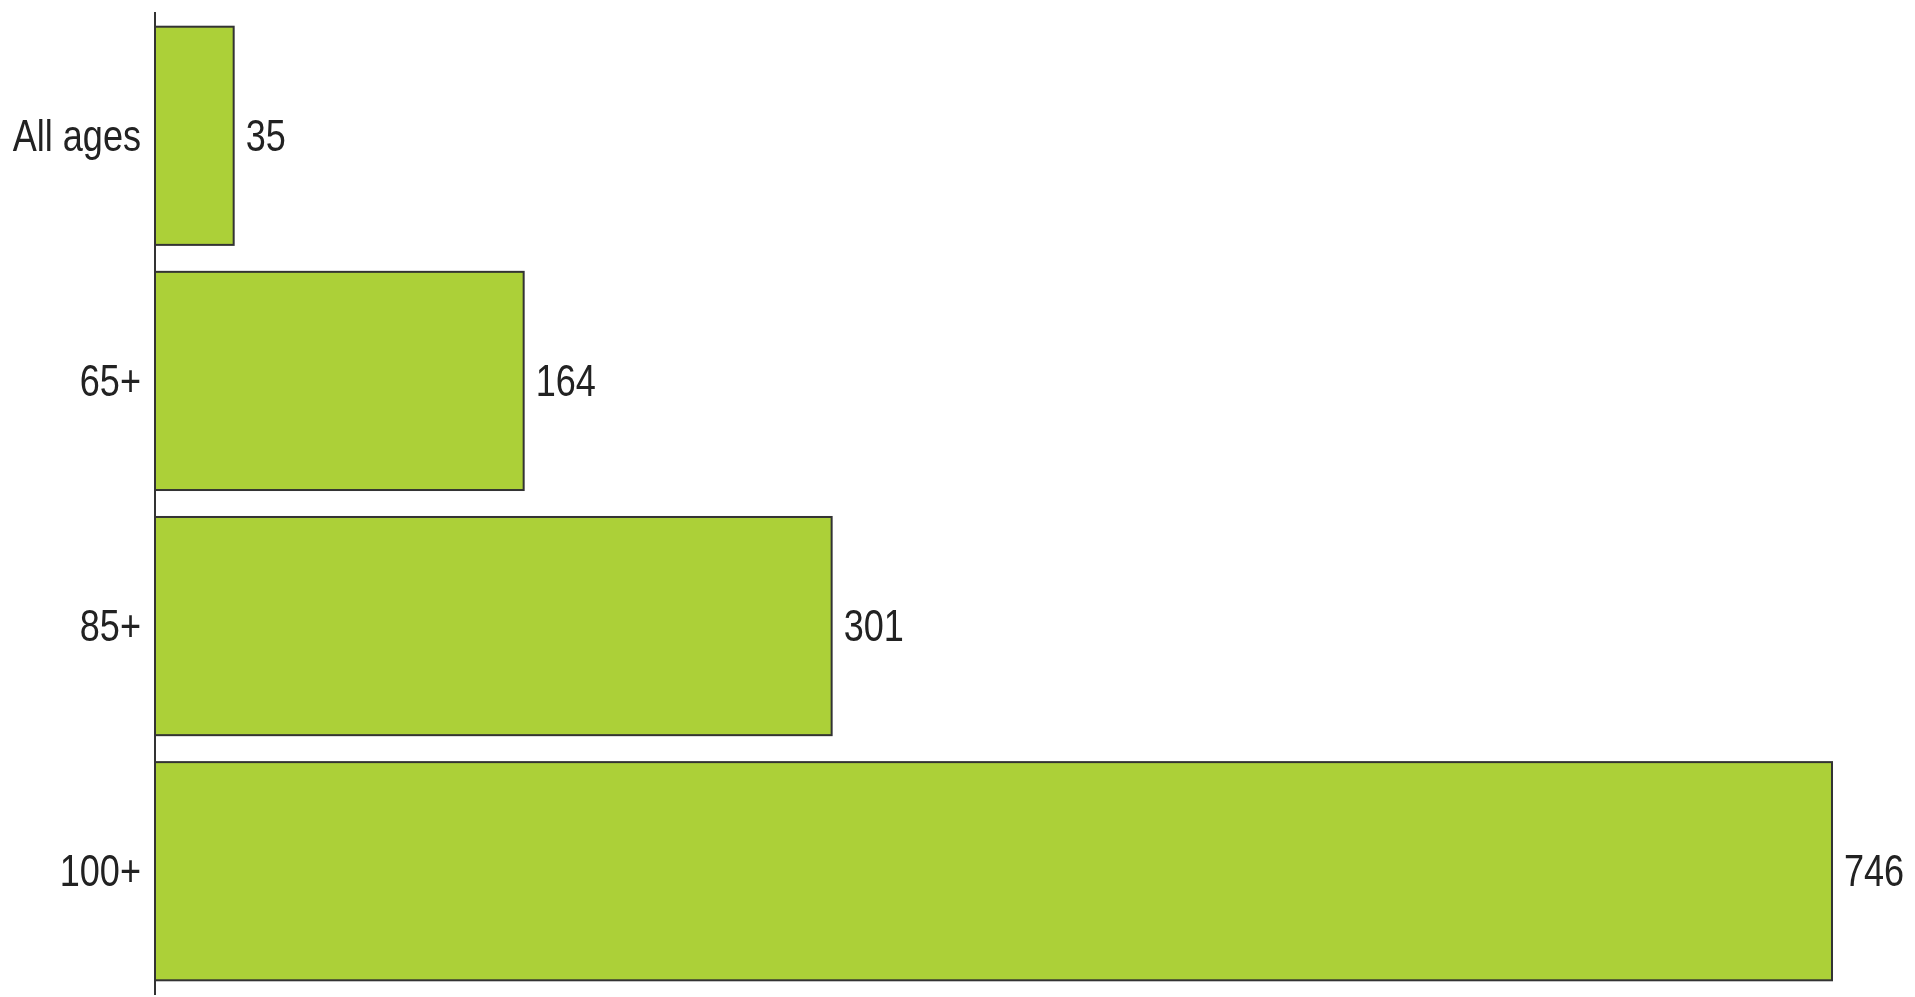 The image size is (1915, 997). I want to click on data-label: 35, so click(265, 136).